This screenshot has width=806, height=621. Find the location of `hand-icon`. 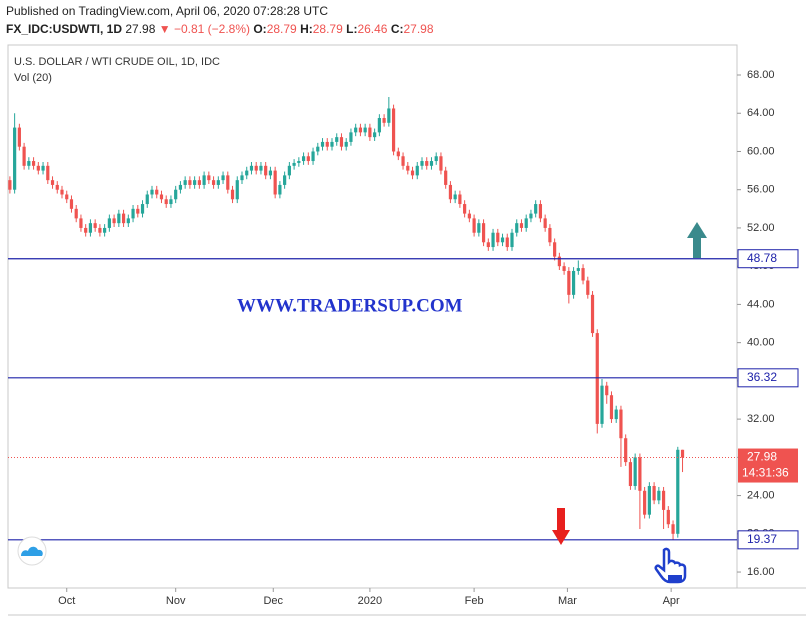

hand-icon is located at coordinates (670, 565).